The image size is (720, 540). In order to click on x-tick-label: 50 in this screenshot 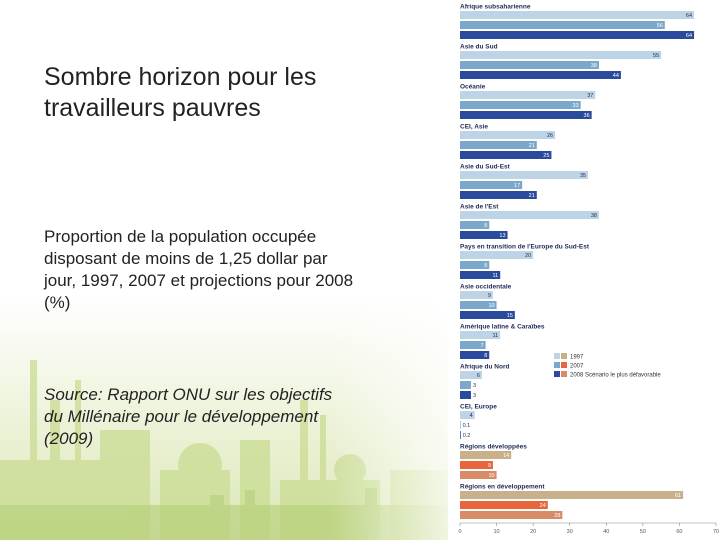, I will do `click(643, 532)`.